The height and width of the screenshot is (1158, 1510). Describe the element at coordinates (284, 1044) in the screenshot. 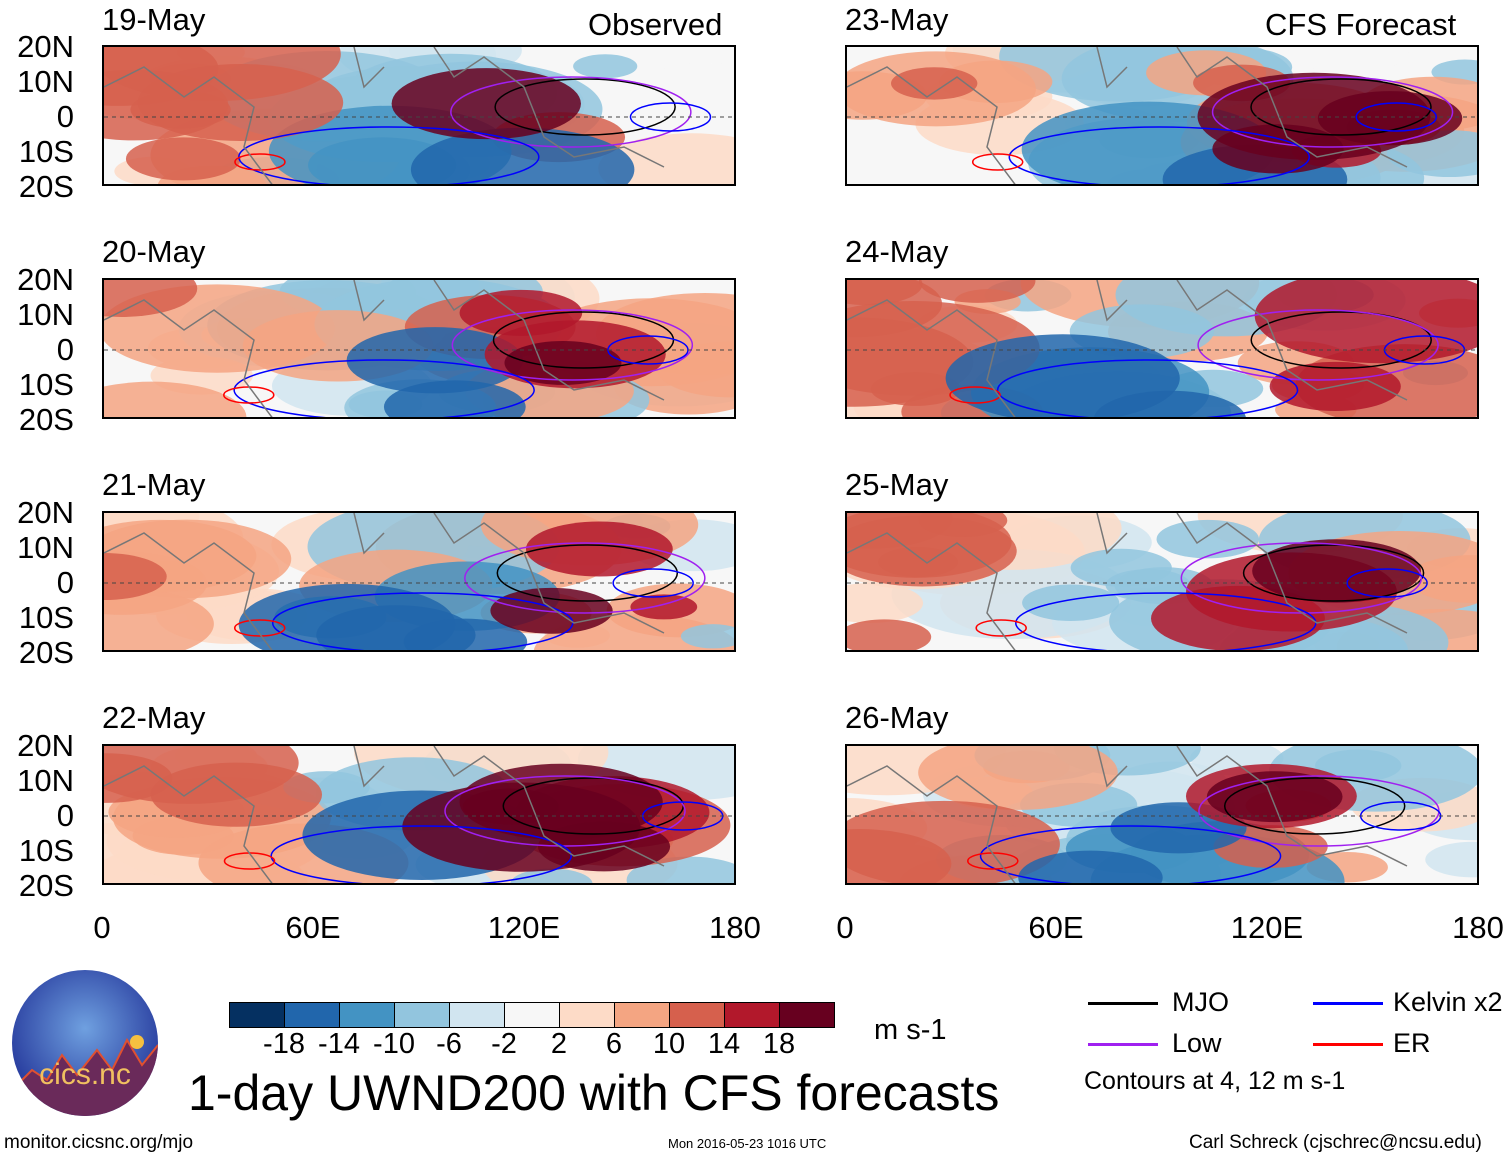

I see `colorbar-tick: -18` at that location.